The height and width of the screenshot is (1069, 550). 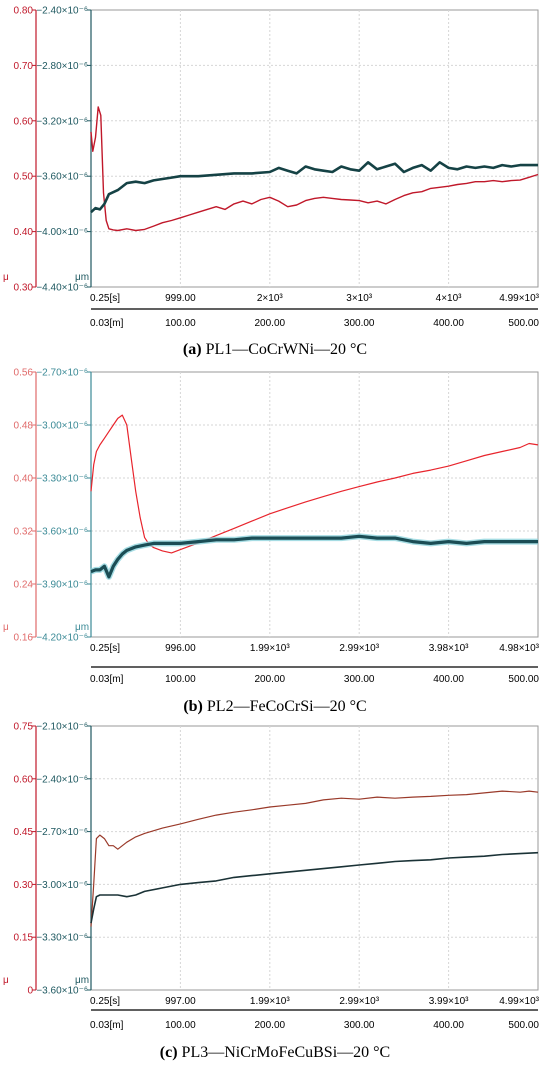 What do you see at coordinates (449, 648) in the screenshot?
I see `time-tick-label: 3.98×10³` at bounding box center [449, 648].